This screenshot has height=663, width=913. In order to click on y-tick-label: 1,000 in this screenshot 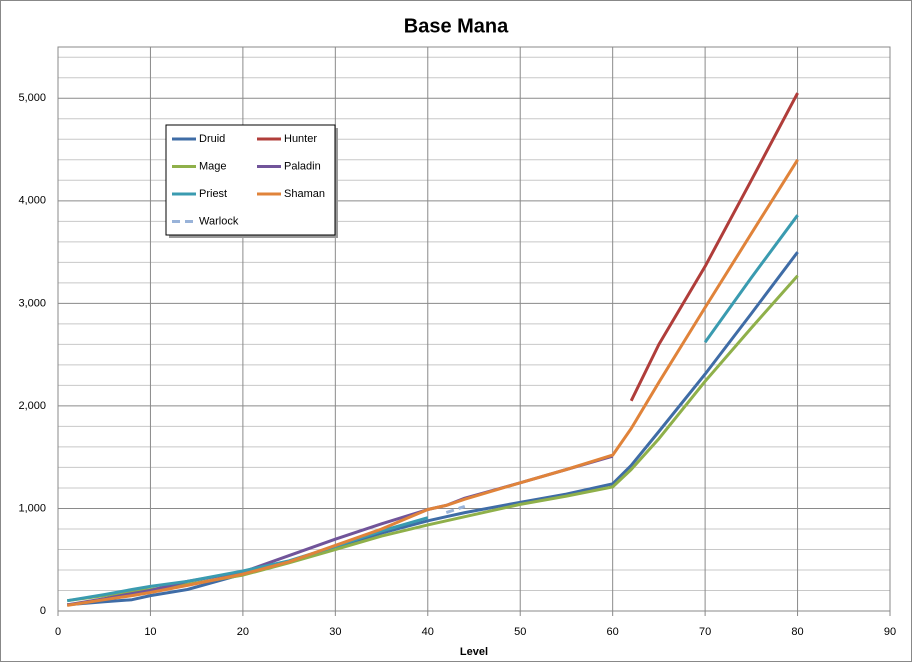, I will do `click(32, 508)`.